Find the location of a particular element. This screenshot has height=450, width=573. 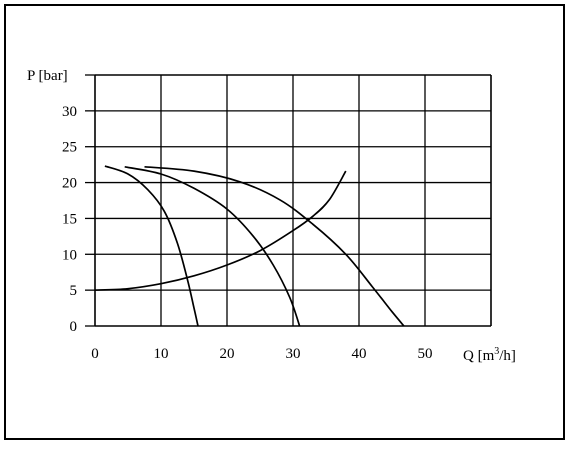

y-tick-label: 15 is located at coordinates (69, 219).